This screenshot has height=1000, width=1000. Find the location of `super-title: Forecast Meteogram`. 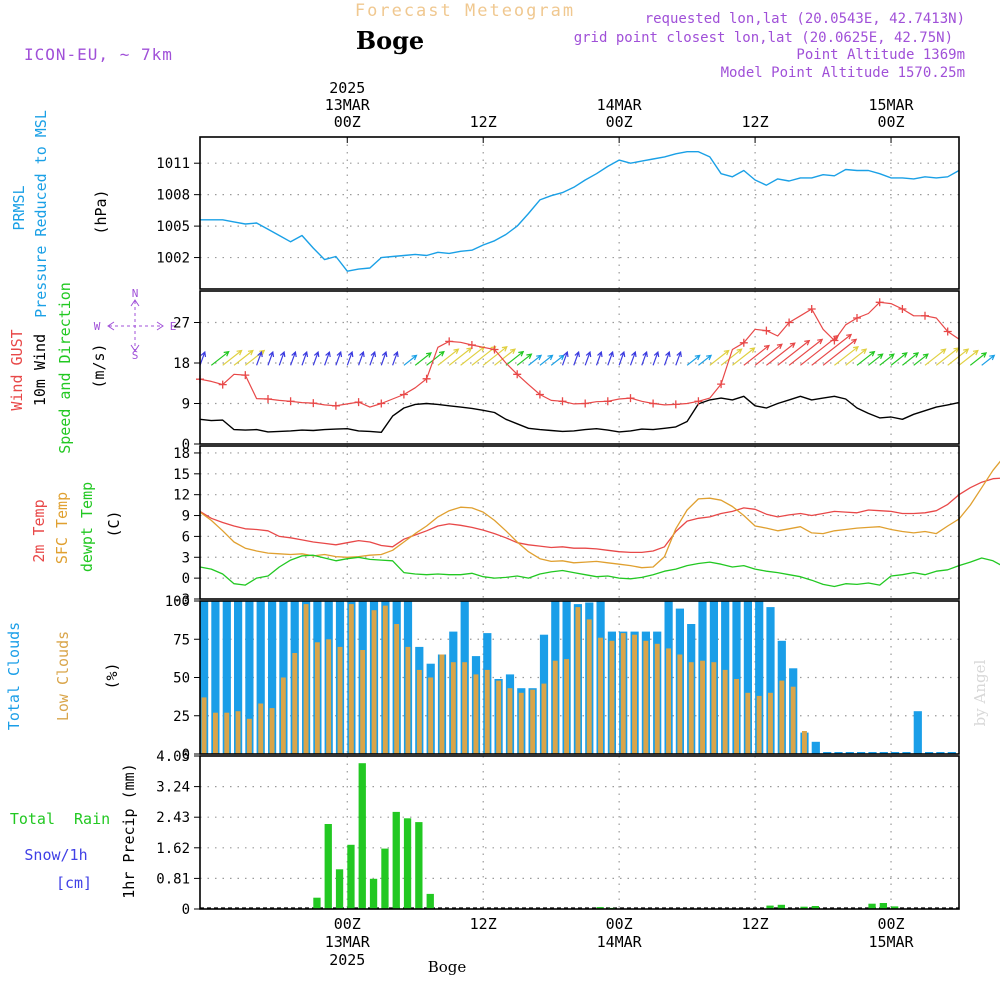

super-title: Forecast Meteogram is located at coordinates (465, 11).